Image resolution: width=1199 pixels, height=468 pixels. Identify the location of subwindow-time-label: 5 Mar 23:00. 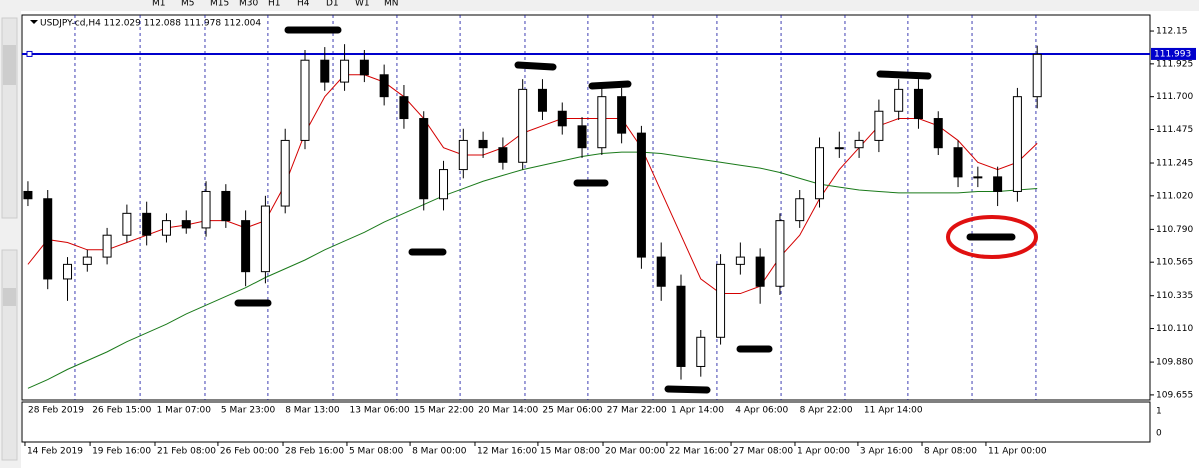
(248, 411).